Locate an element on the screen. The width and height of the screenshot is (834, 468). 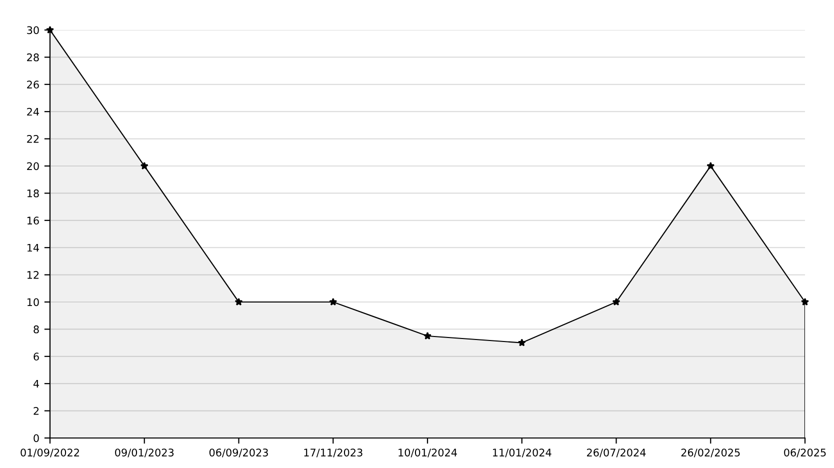
y-tick-label: 16 is located at coordinates (33, 220).